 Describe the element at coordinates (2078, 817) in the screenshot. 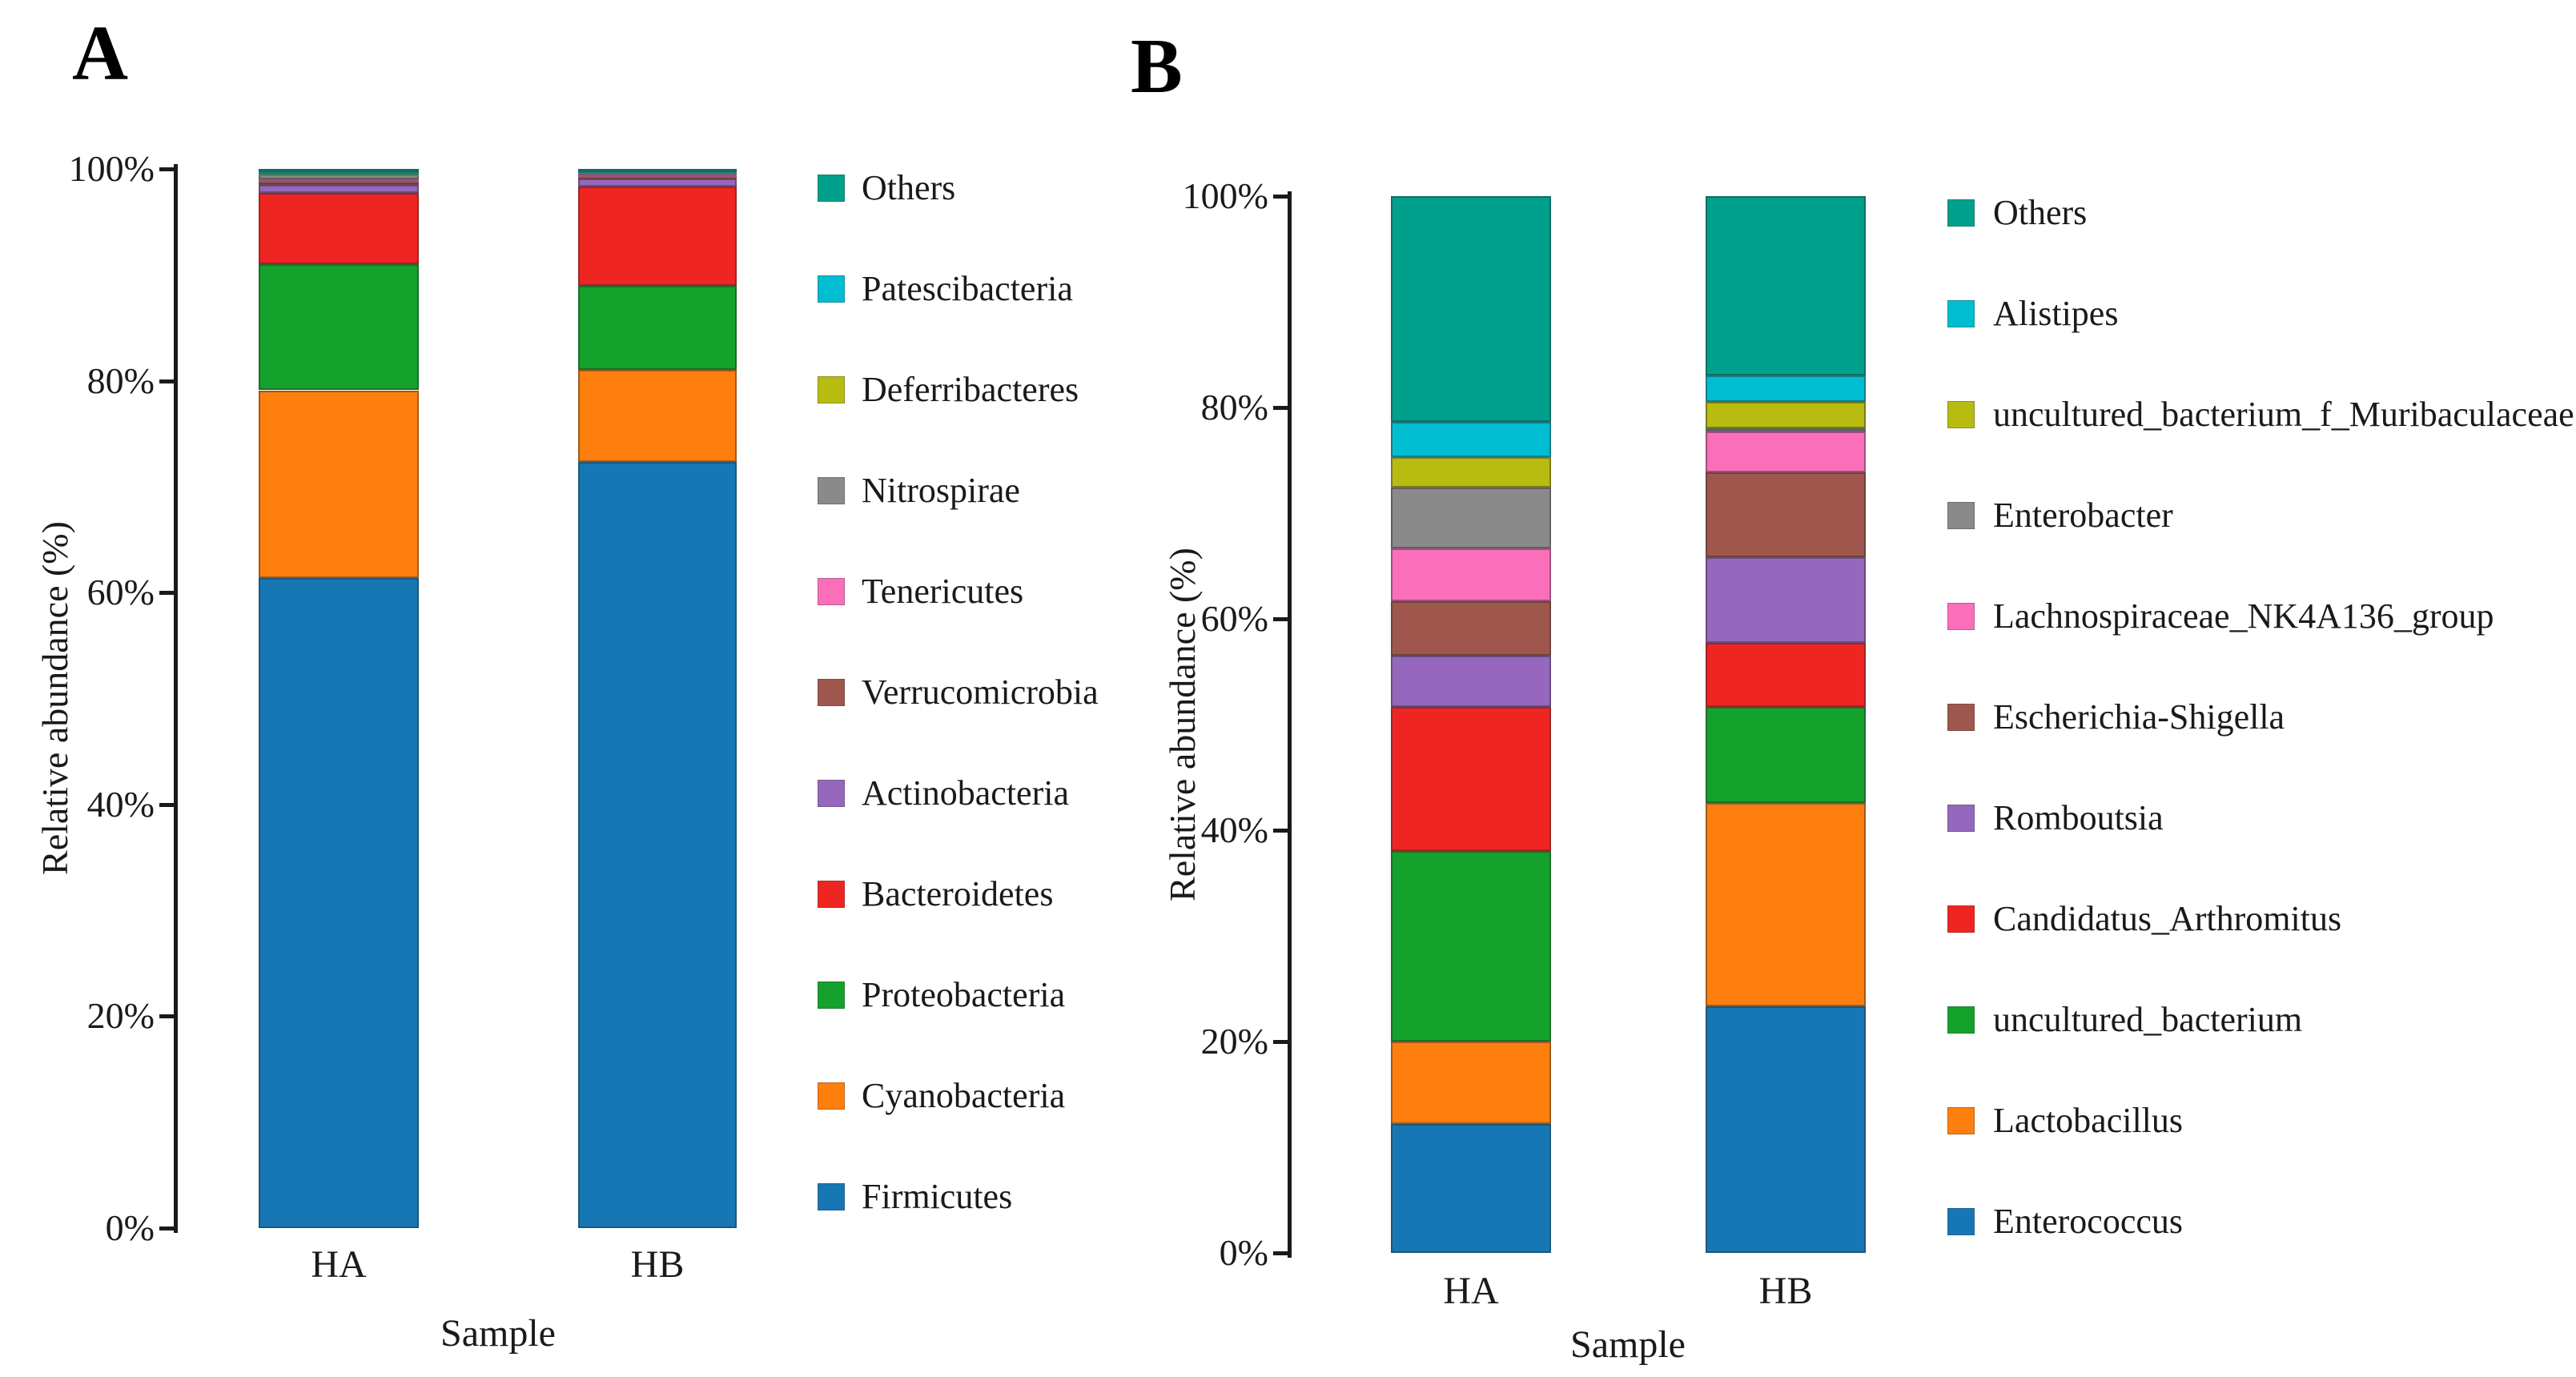

I see `legend-label-romboutsia: Romboutsia` at that location.